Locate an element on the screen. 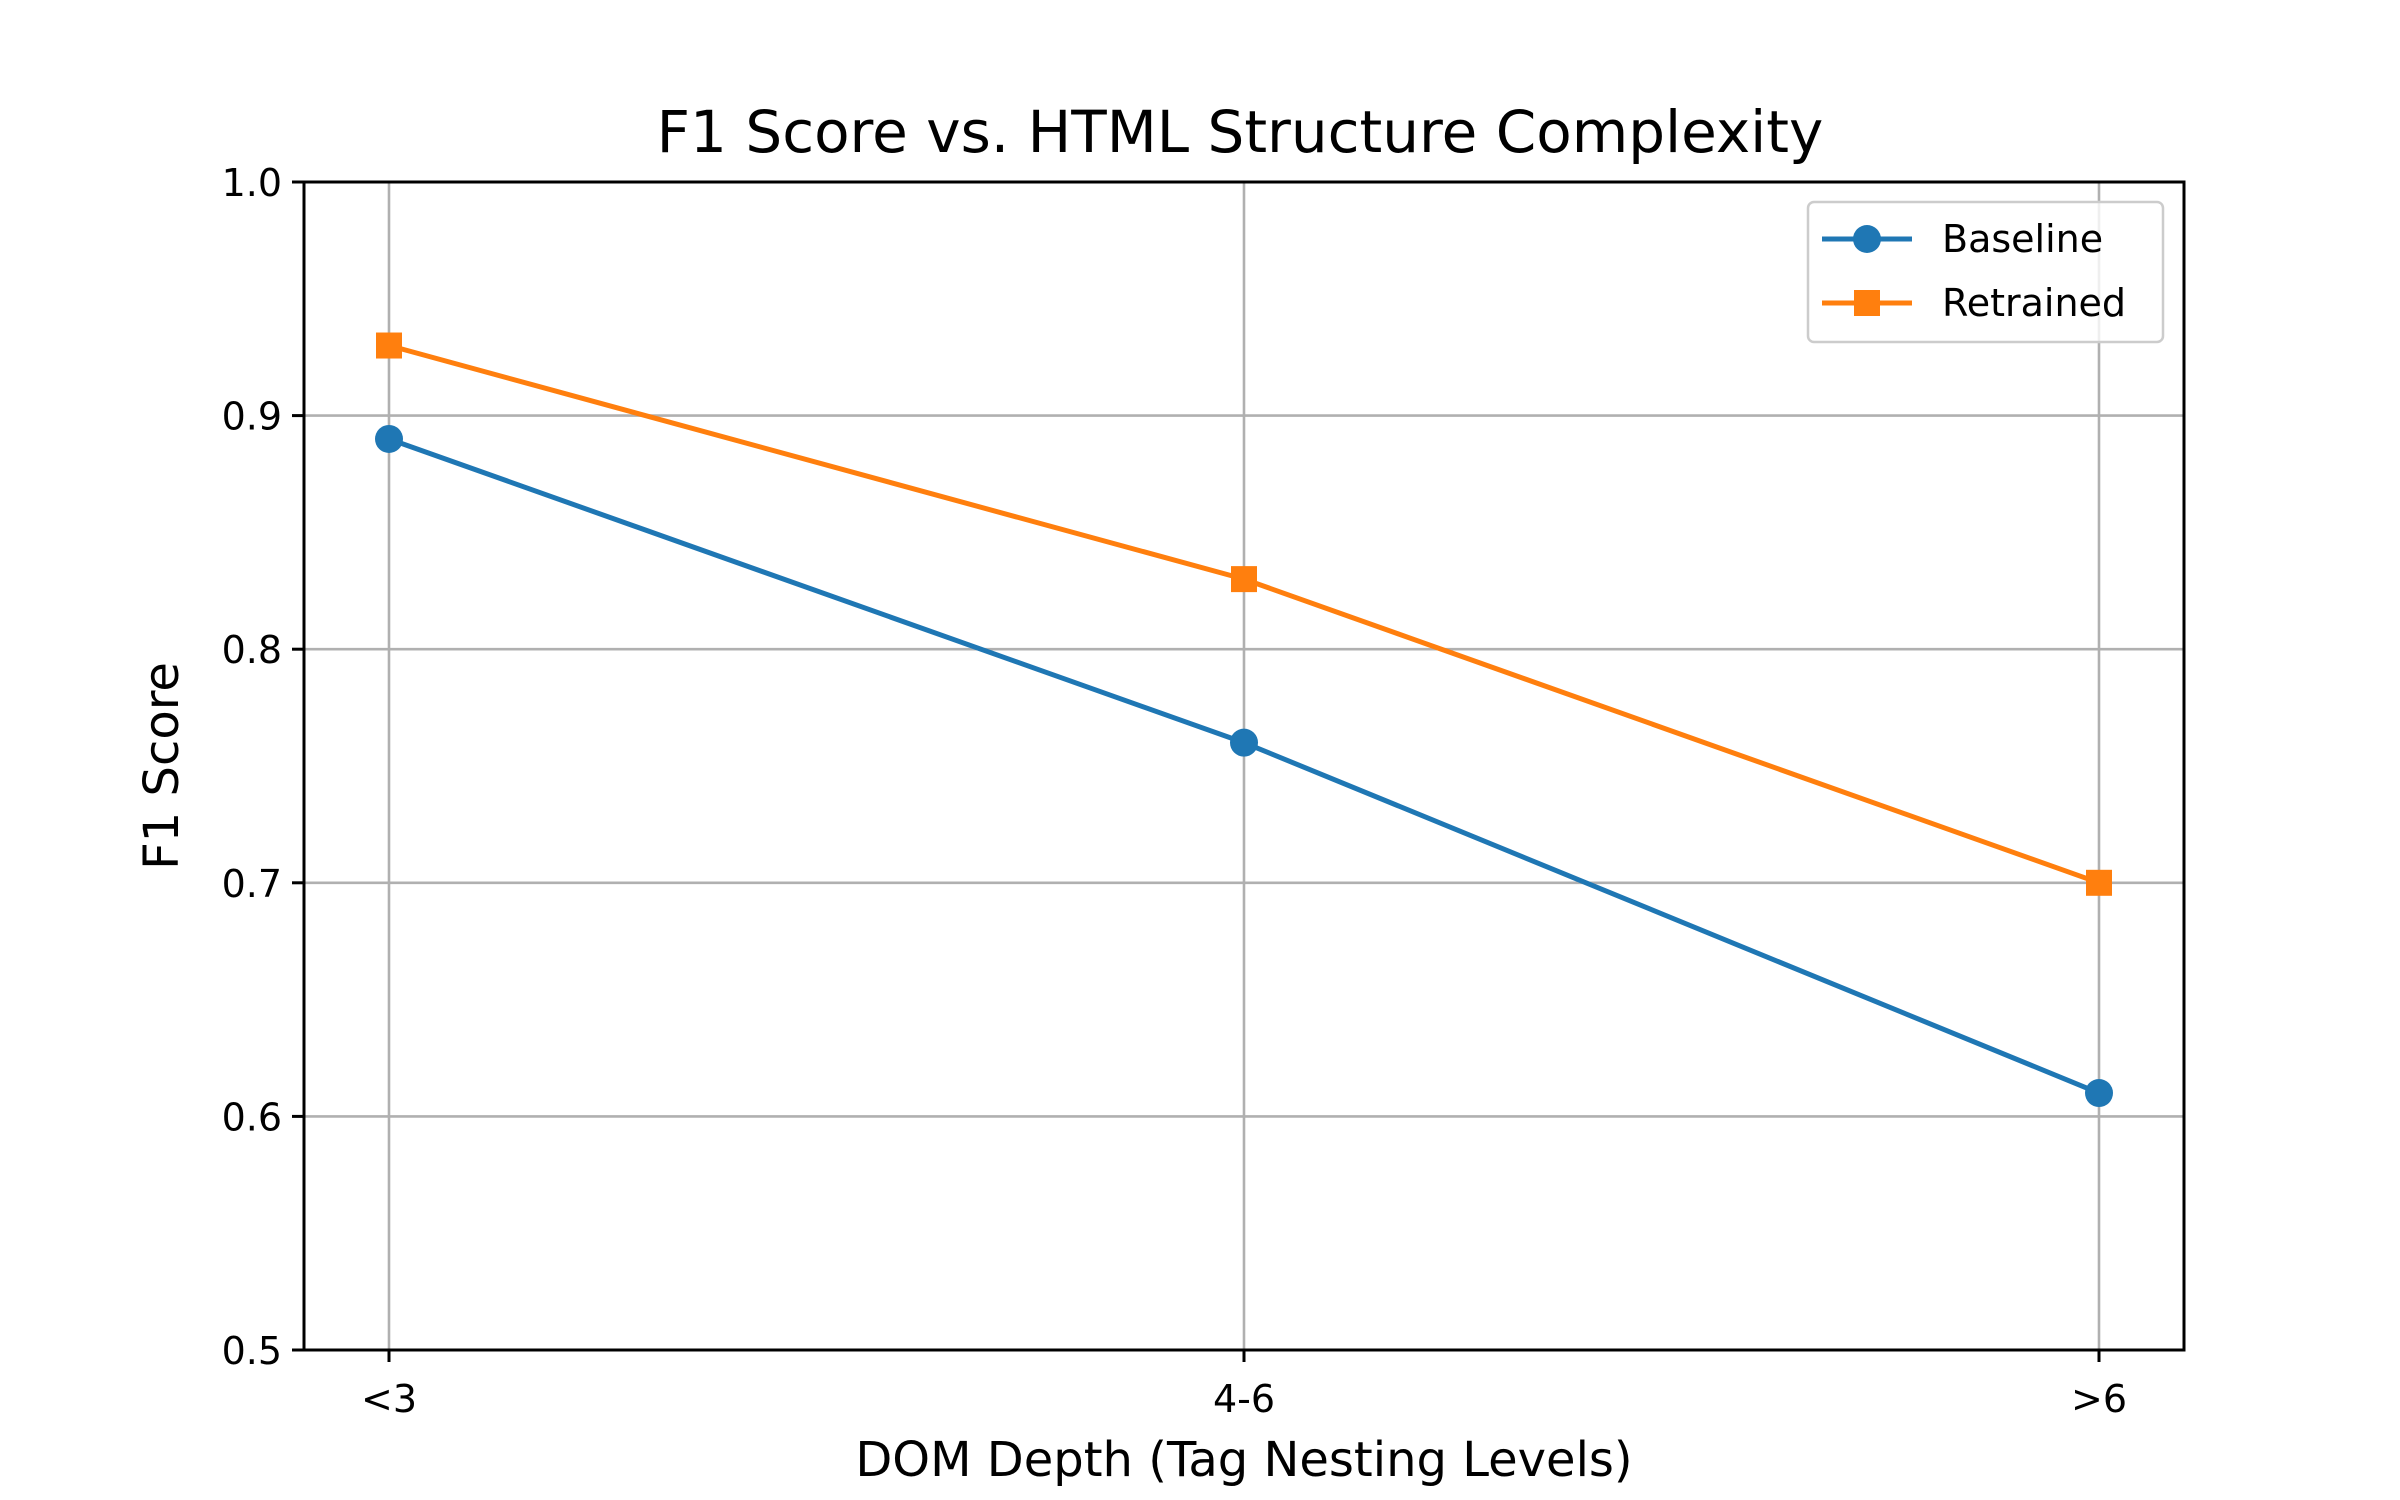  x-tick-label: 4-6 is located at coordinates (1244, 1399).